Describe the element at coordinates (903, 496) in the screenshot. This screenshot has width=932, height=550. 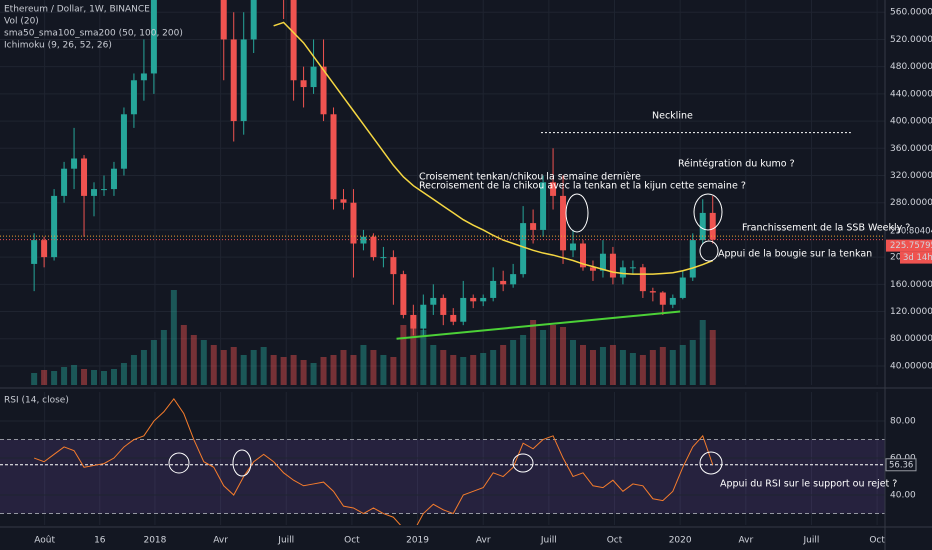
I see `rsi-tick-label: 40.00` at that location.